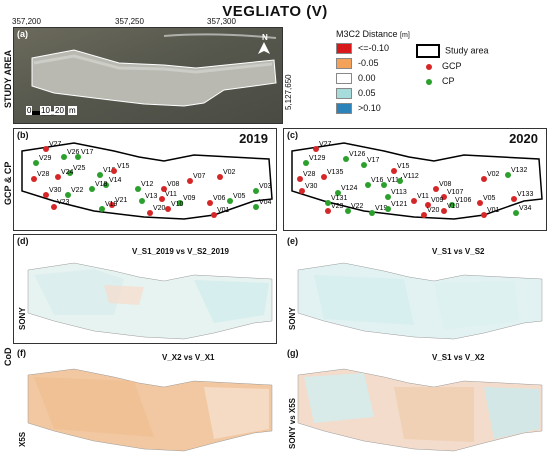  Describe the element at coordinates (344, 64) in the screenshot. I see `swatch-orange` at that location.